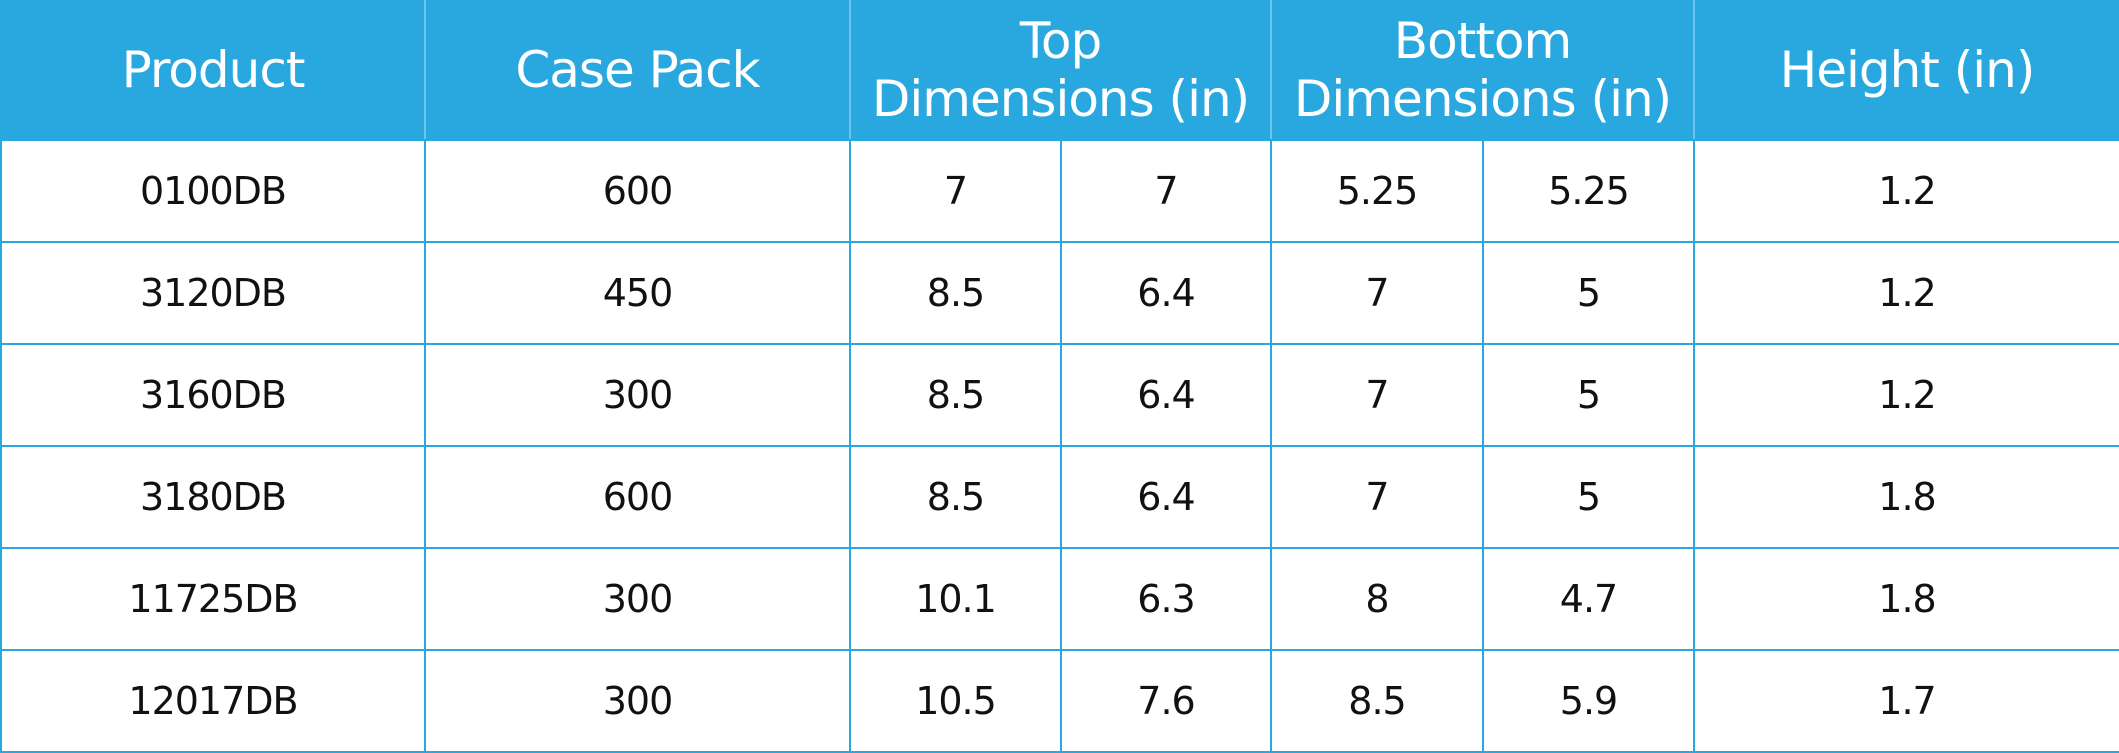  I want to click on header-cell: Height (in), so click(1906, 70).